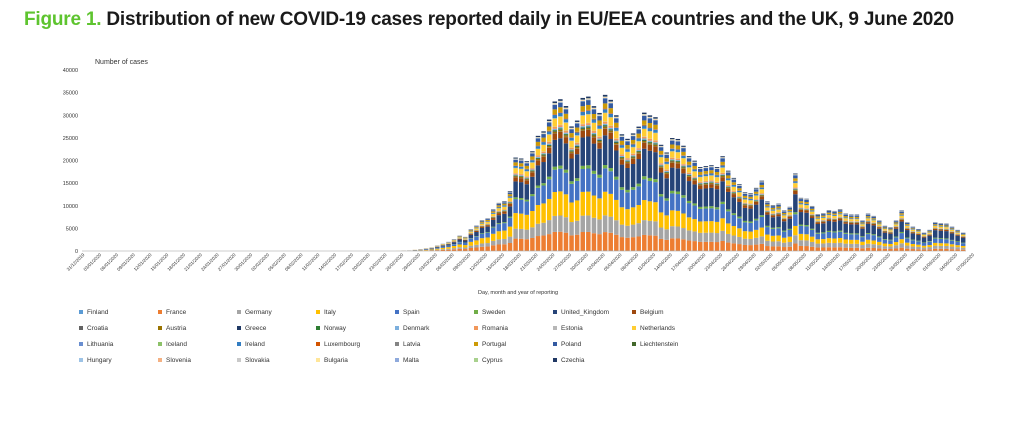  What do you see at coordinates (585, 312) in the screenshot?
I see `legend-label-united-kingdom: United_Kingdom` at bounding box center [585, 312].